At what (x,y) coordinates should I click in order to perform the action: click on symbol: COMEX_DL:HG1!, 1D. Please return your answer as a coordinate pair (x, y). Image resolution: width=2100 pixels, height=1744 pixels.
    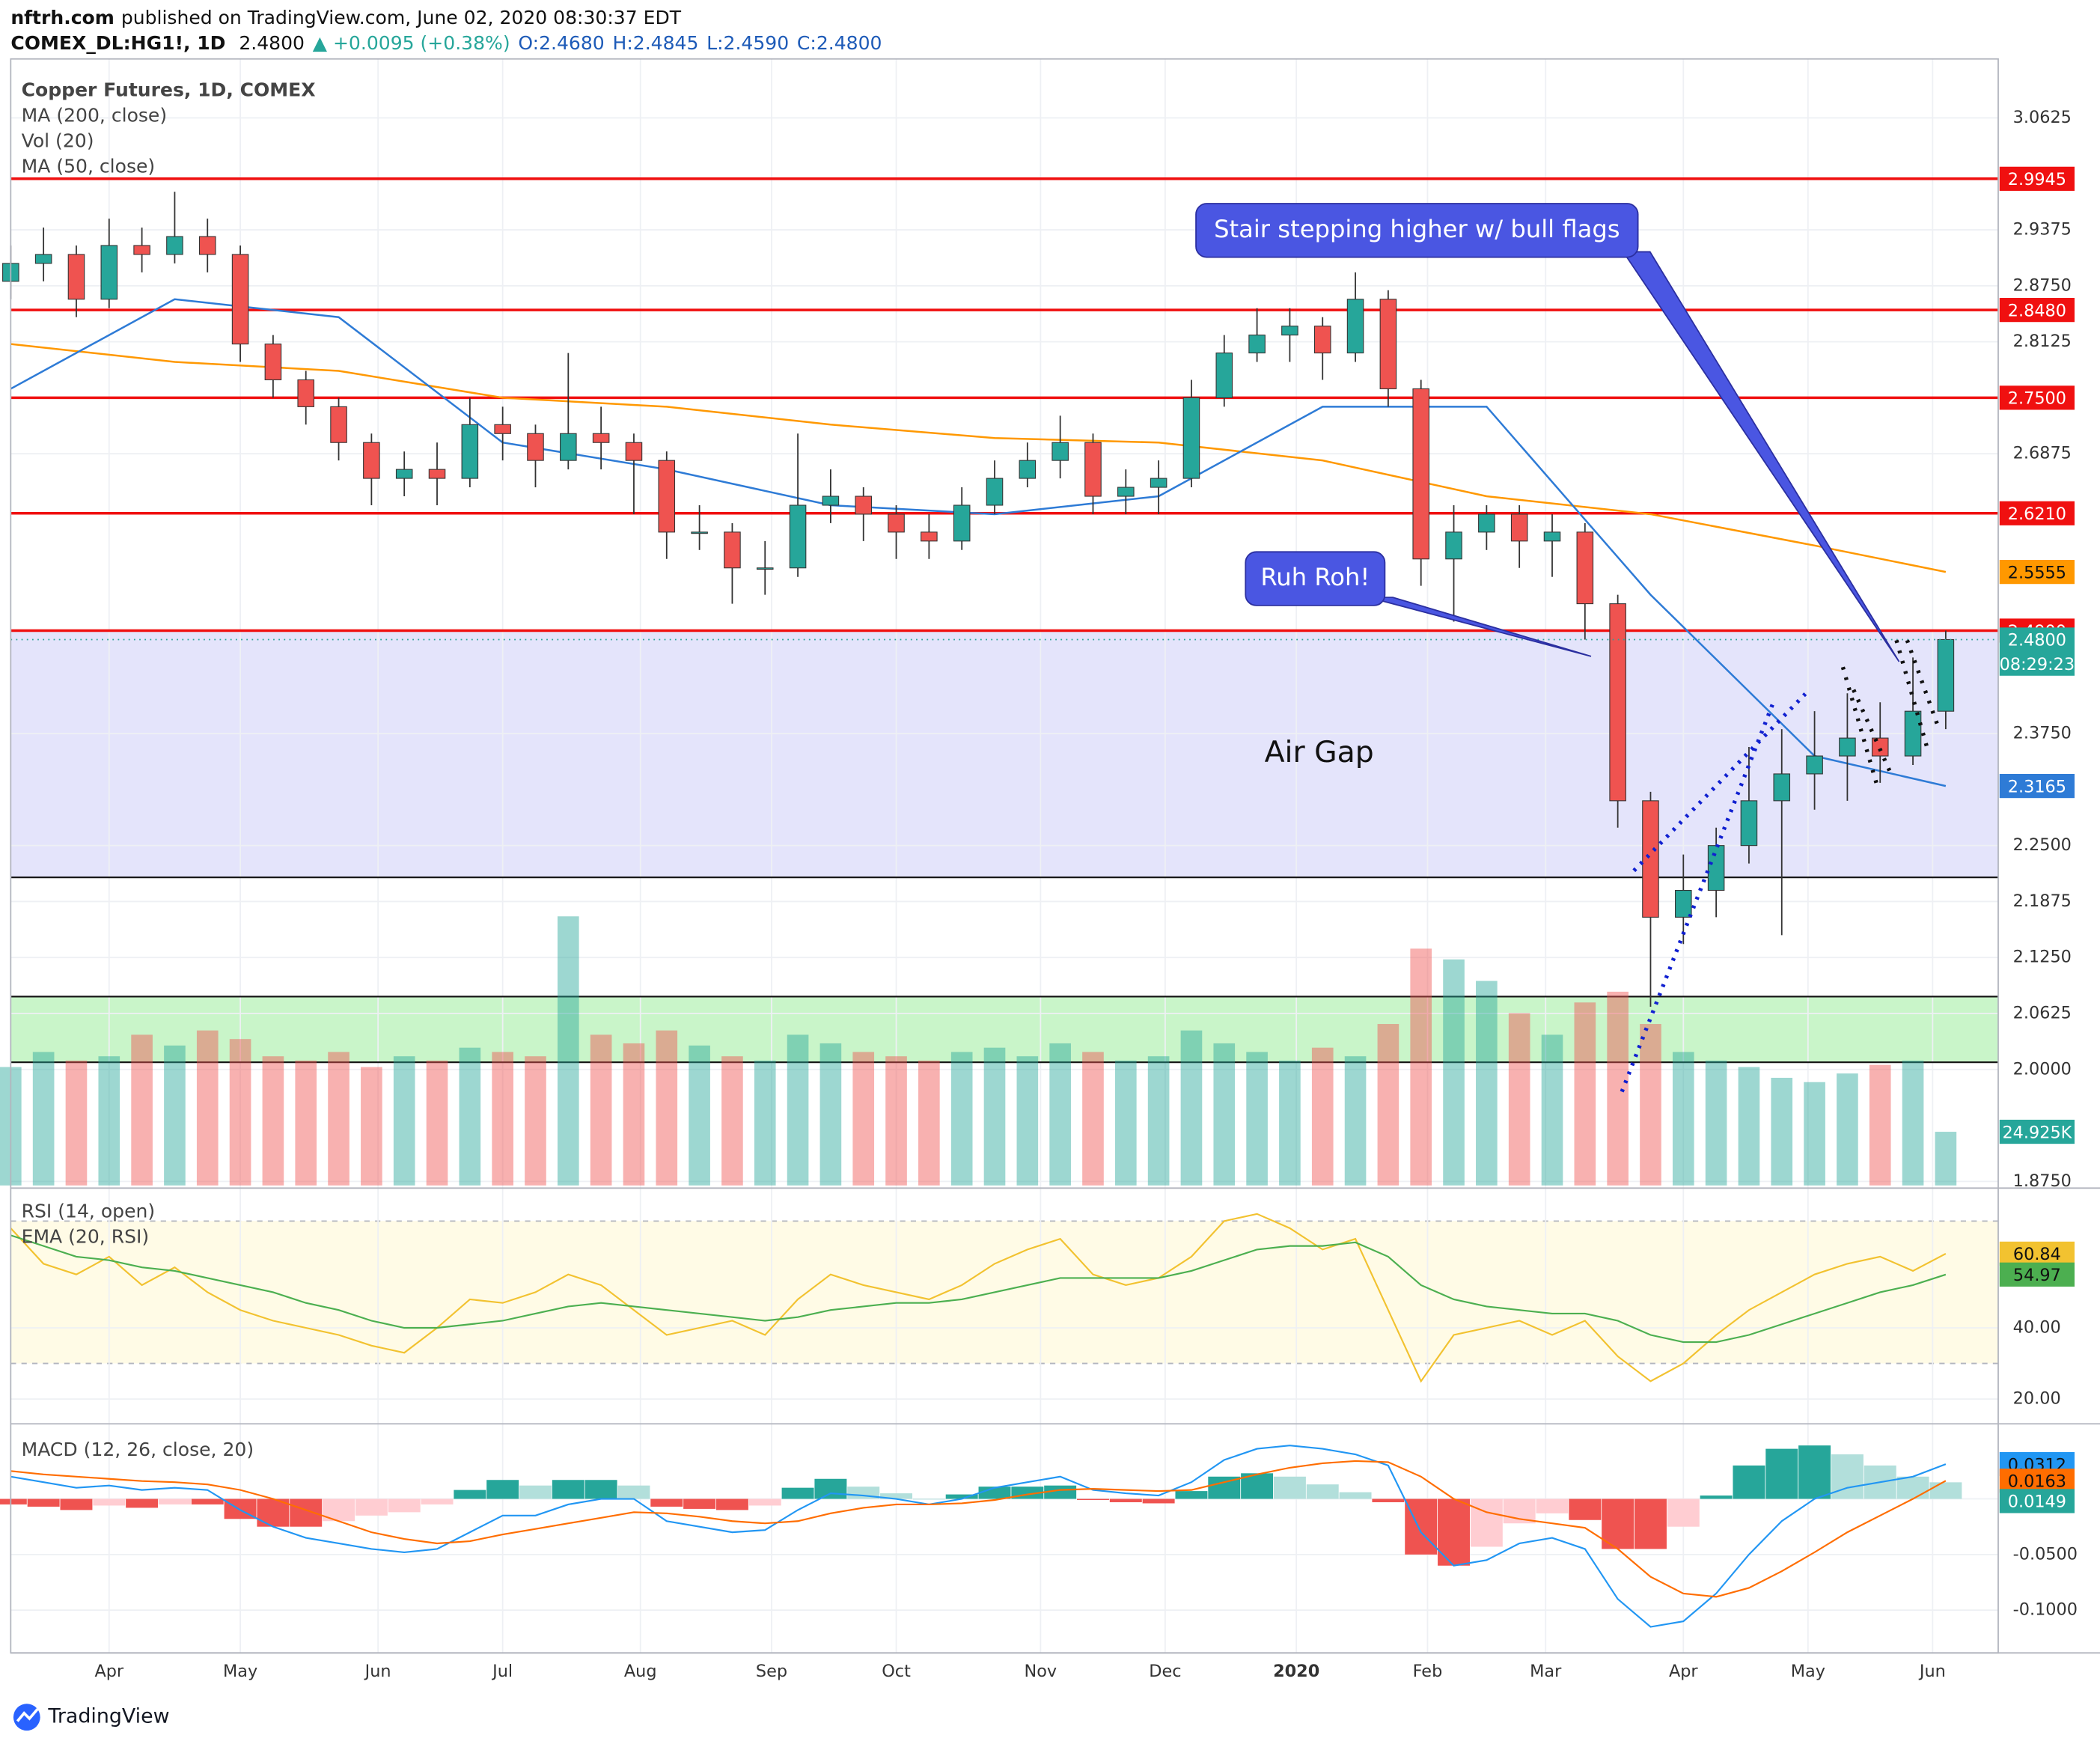
    Looking at the image, I should click on (117, 43).